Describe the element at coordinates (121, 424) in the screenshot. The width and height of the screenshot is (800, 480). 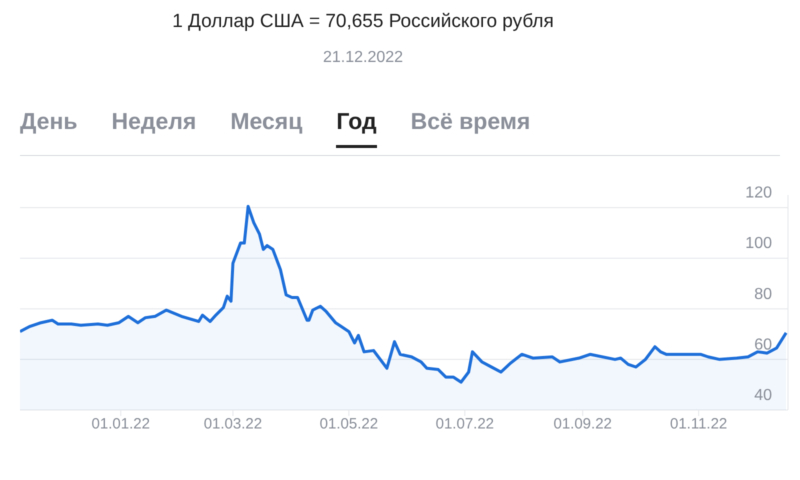
I see `x-tick-label: 01.01.22` at that location.